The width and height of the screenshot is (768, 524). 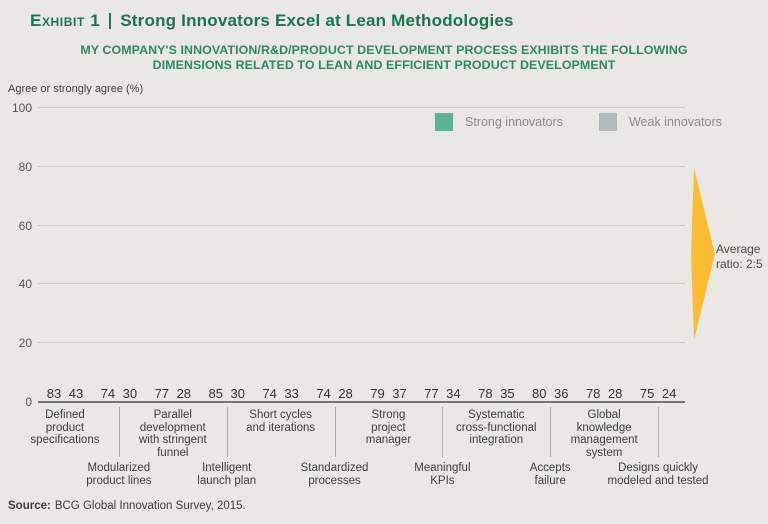 I want to click on y-tick-label-100: 100, so click(x=21, y=108).